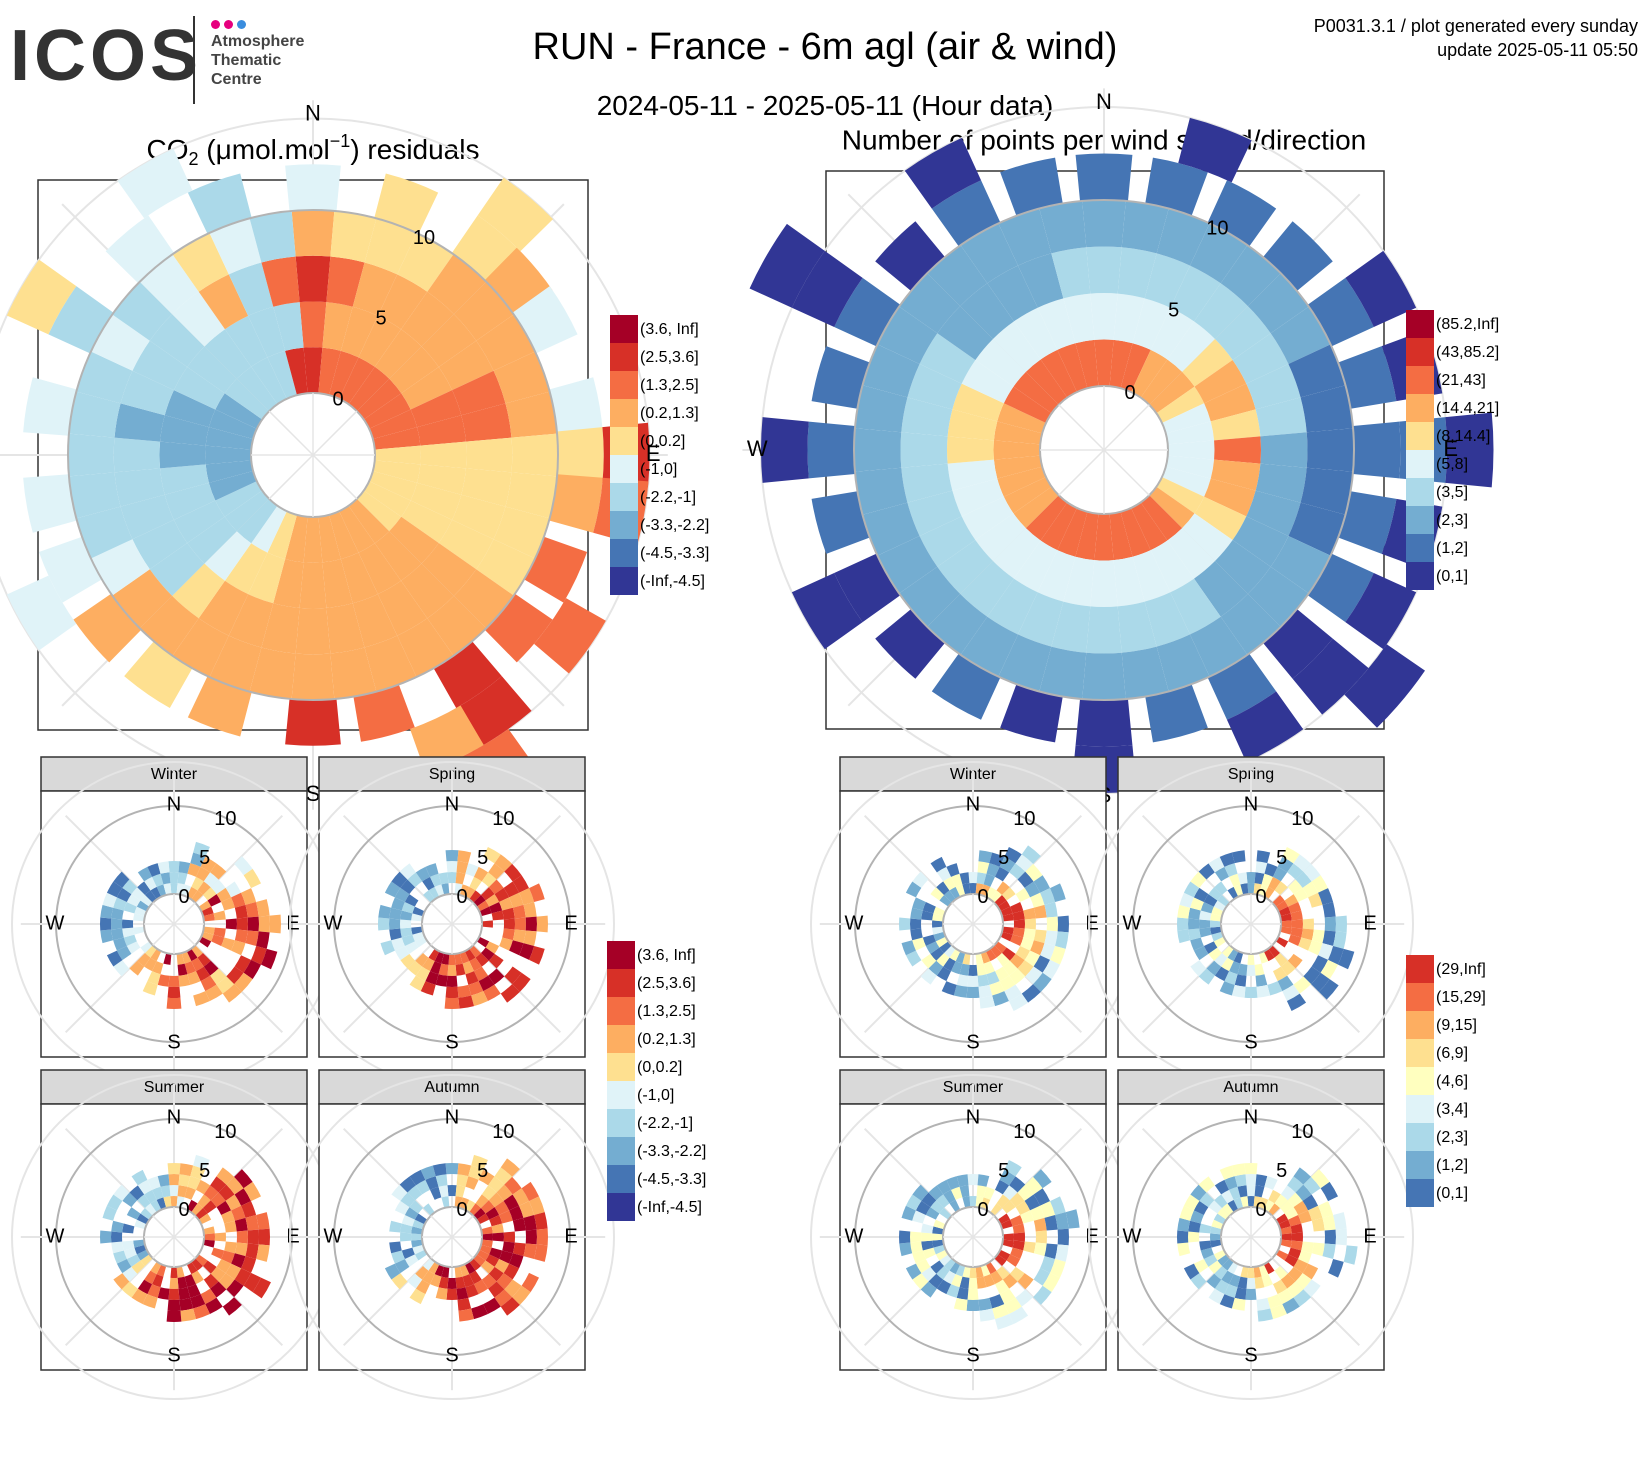 This screenshot has width=1650, height=1470. I want to click on co2-title-sub: 2, so click(194, 159).